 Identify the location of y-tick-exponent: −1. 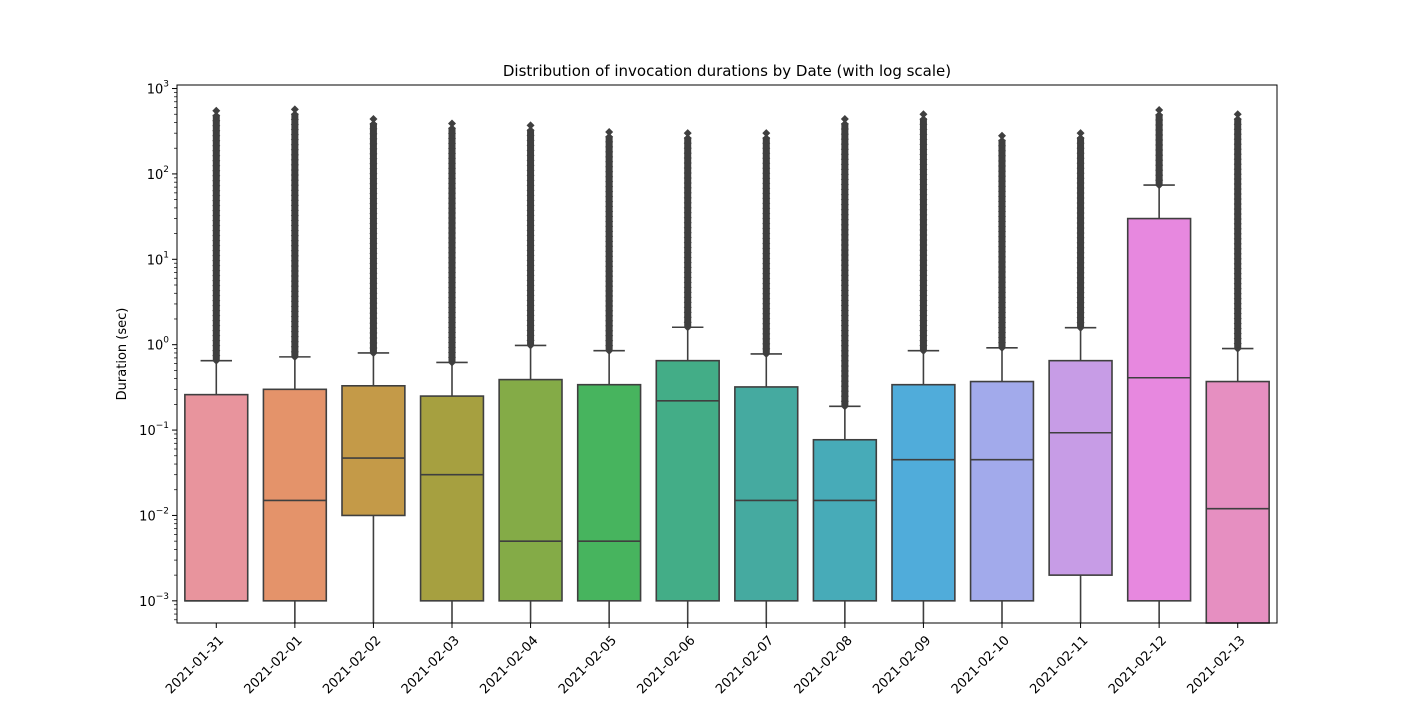
(162, 426).